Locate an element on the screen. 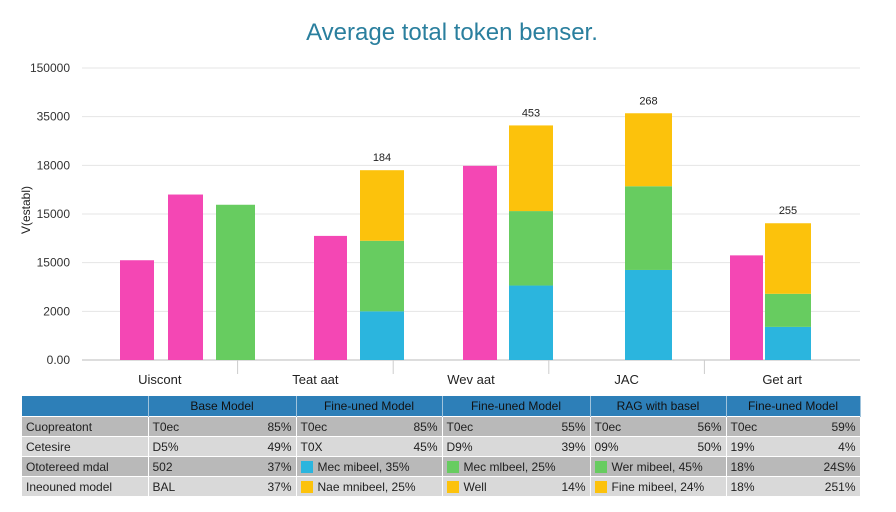 The height and width of the screenshot is (512, 896). y-tick-label: 35000 is located at coordinates (54, 117).